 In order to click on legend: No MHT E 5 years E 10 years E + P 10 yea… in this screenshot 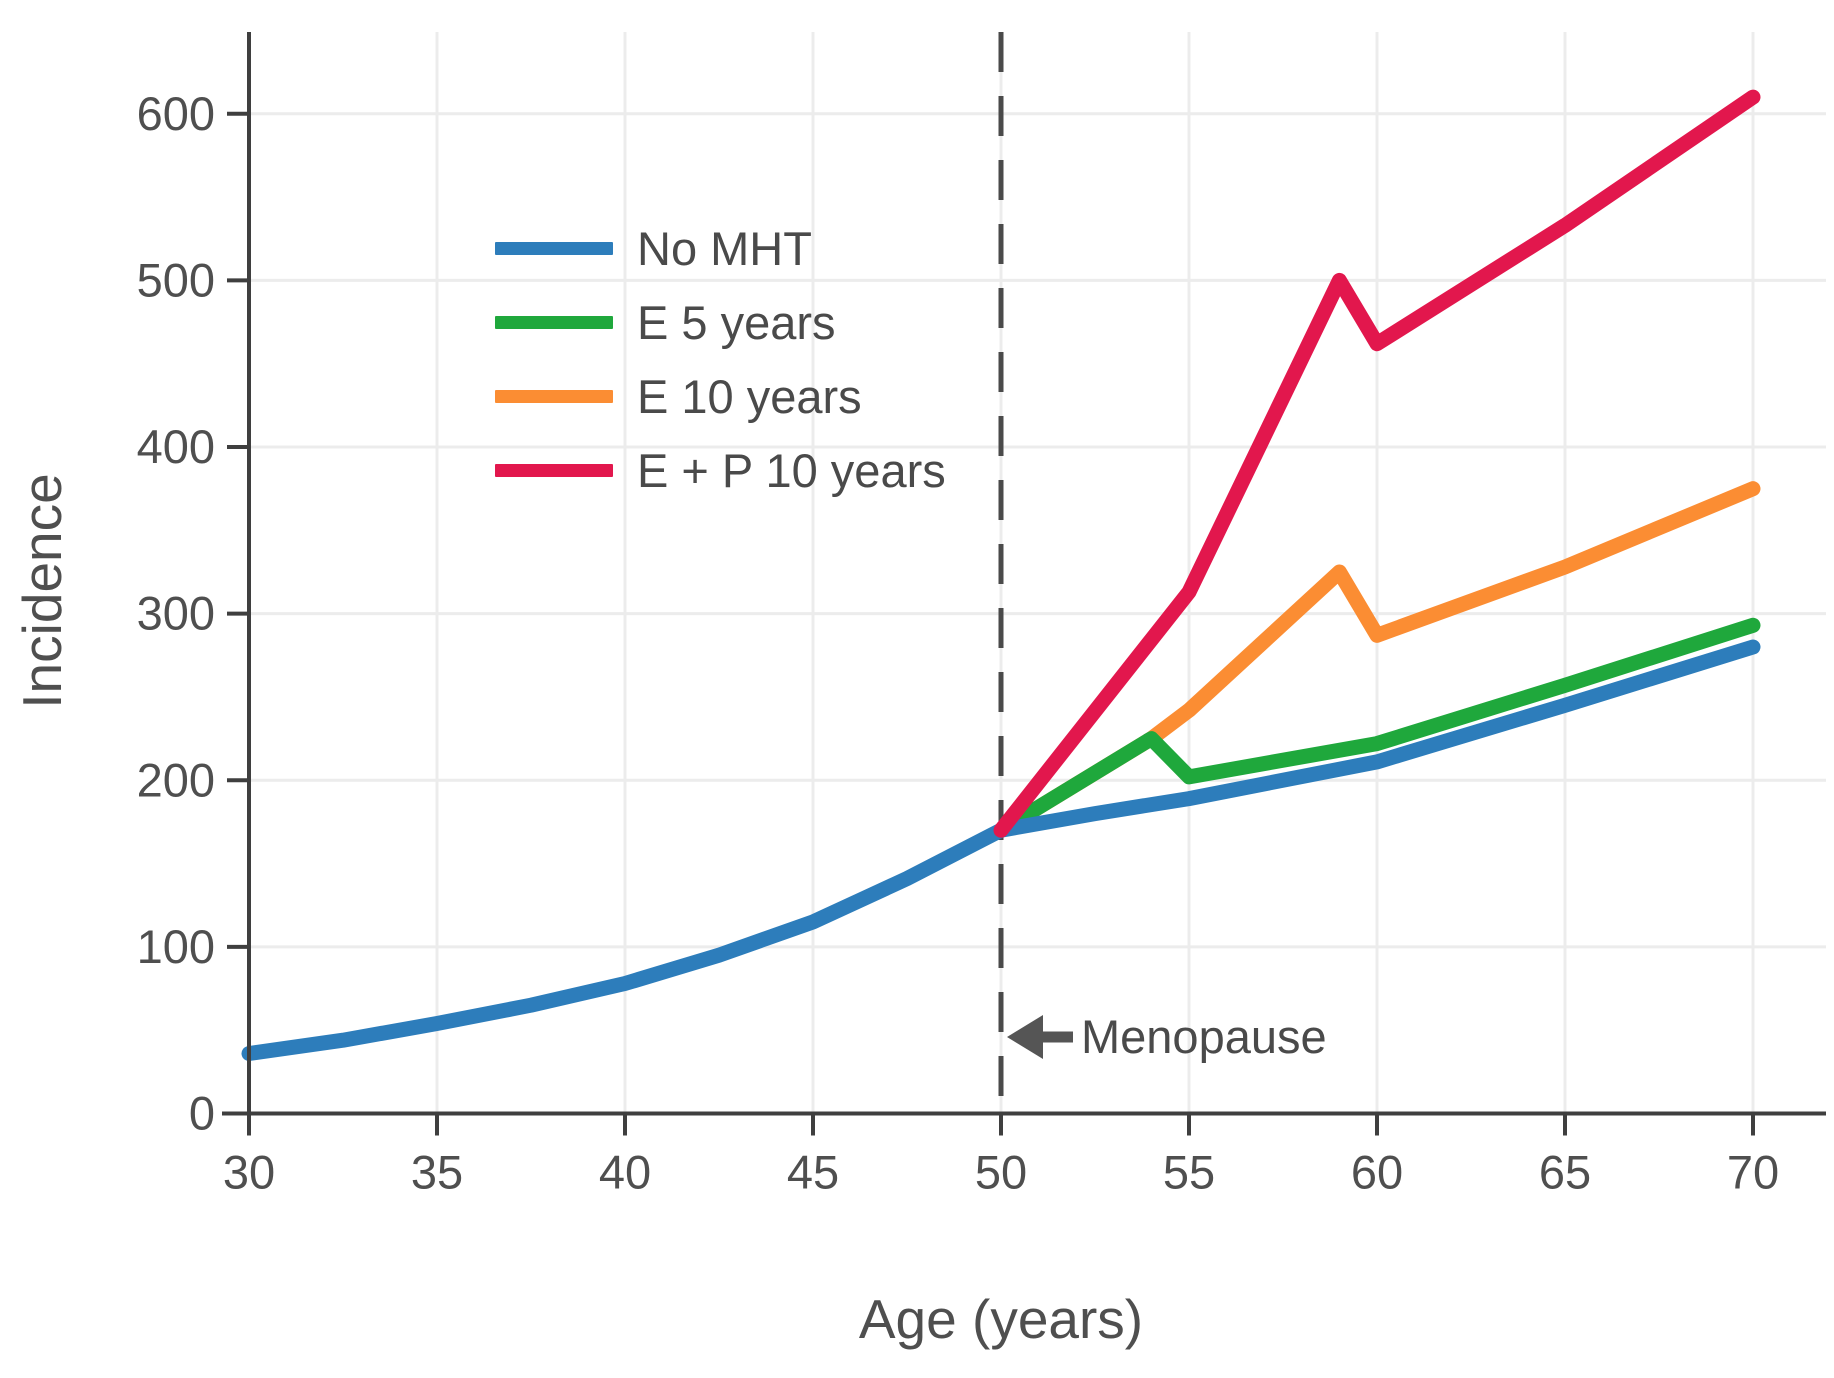, I will do `click(720, 359)`.